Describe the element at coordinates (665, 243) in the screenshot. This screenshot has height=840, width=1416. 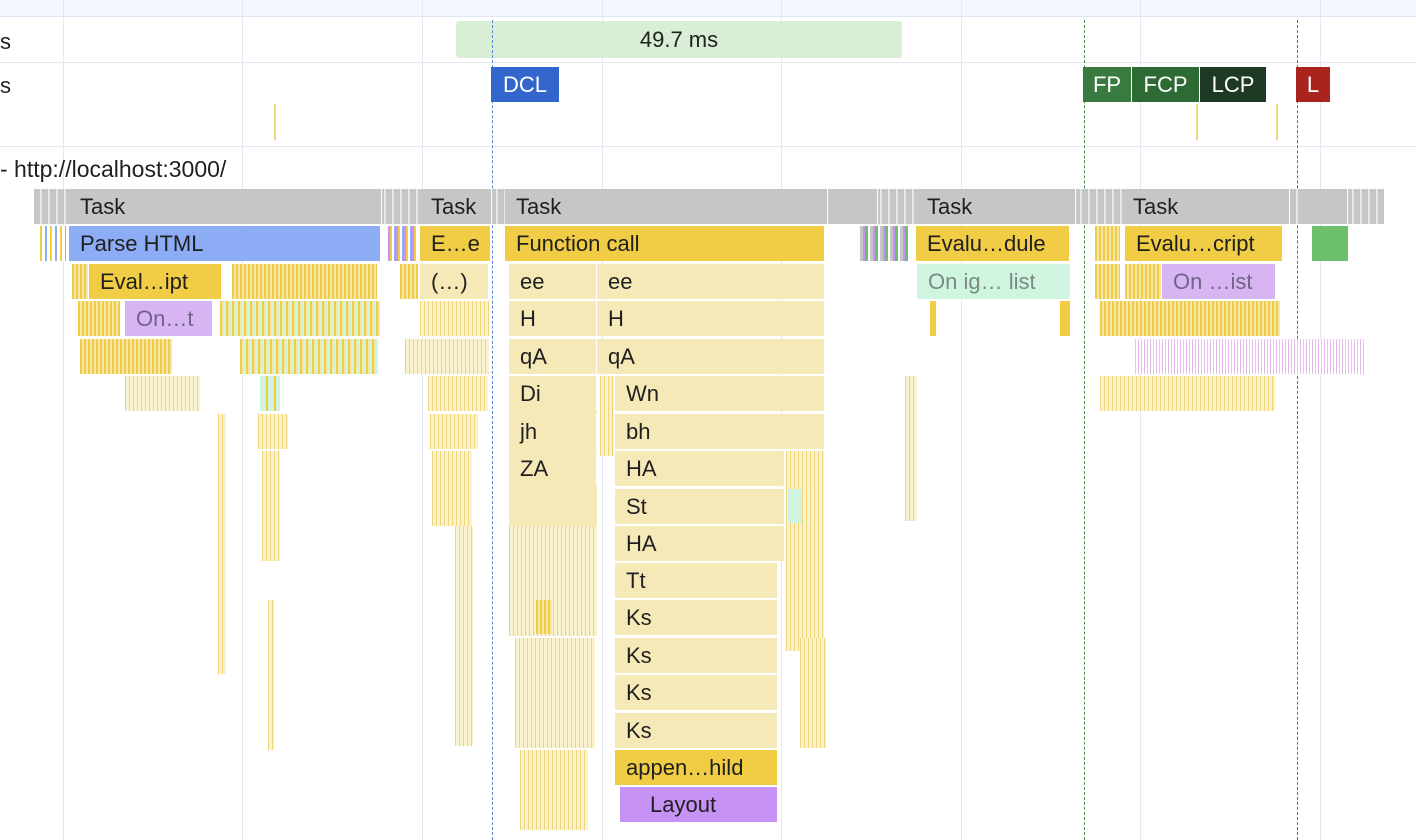
I see `function-call-bar: Function call` at that location.